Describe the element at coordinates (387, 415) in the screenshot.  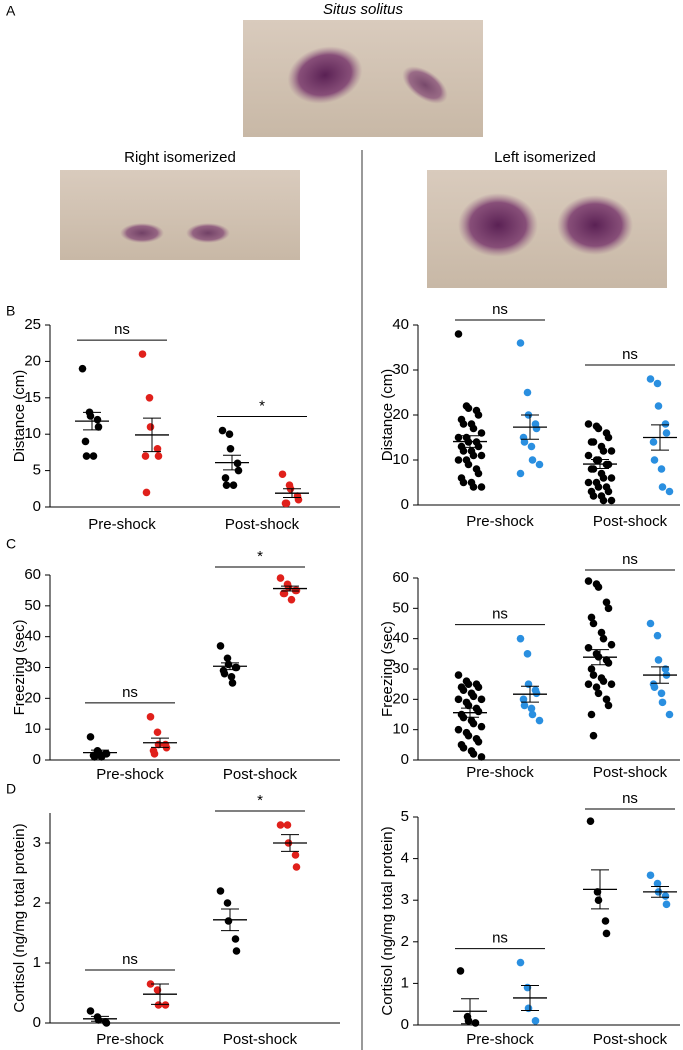
I see `y-axis-label: Distance (cm)` at that location.